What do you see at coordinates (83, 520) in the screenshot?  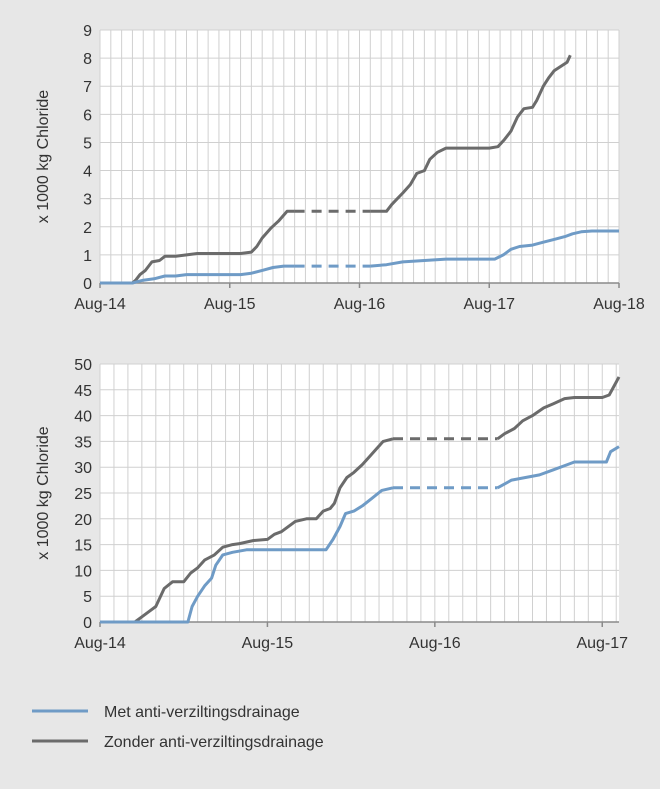 I see `bottom-y-tick-label: 20` at bounding box center [83, 520].